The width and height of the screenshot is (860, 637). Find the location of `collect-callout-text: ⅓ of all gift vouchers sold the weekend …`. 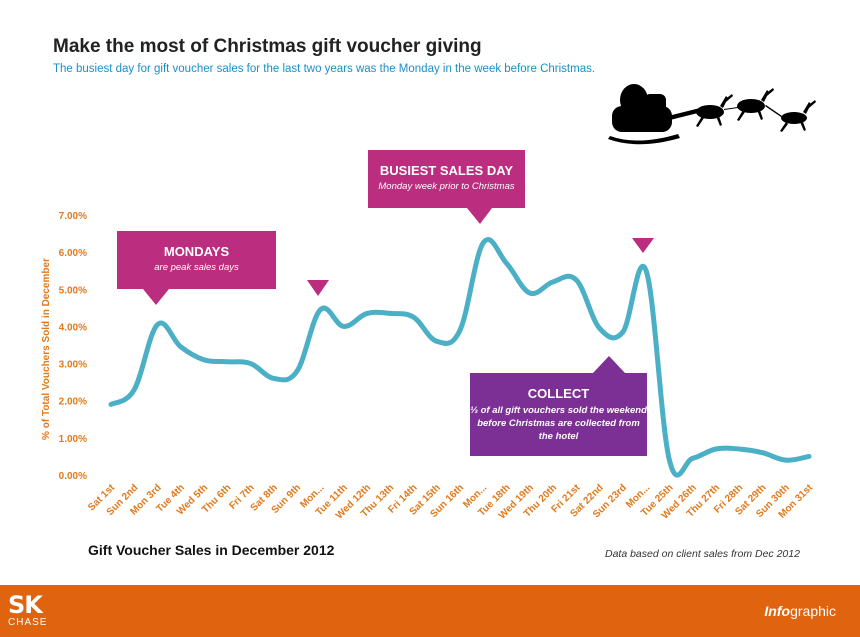

collect-callout-text: ⅓ of all gift vouchers sold the weekend … is located at coordinates (558, 423).